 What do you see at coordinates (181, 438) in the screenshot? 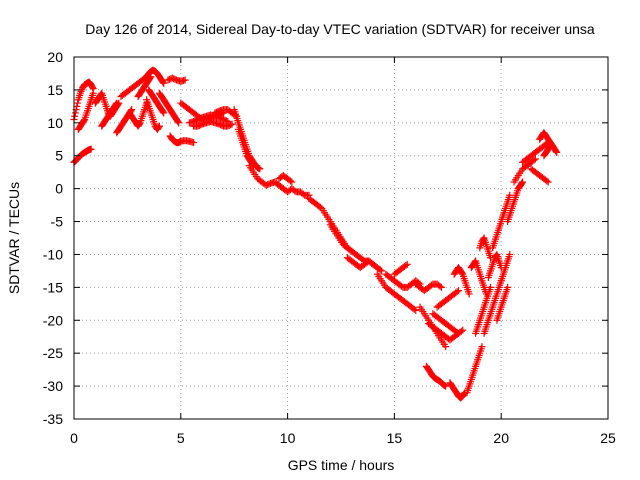
I see `x-tick-label: 5` at bounding box center [181, 438].